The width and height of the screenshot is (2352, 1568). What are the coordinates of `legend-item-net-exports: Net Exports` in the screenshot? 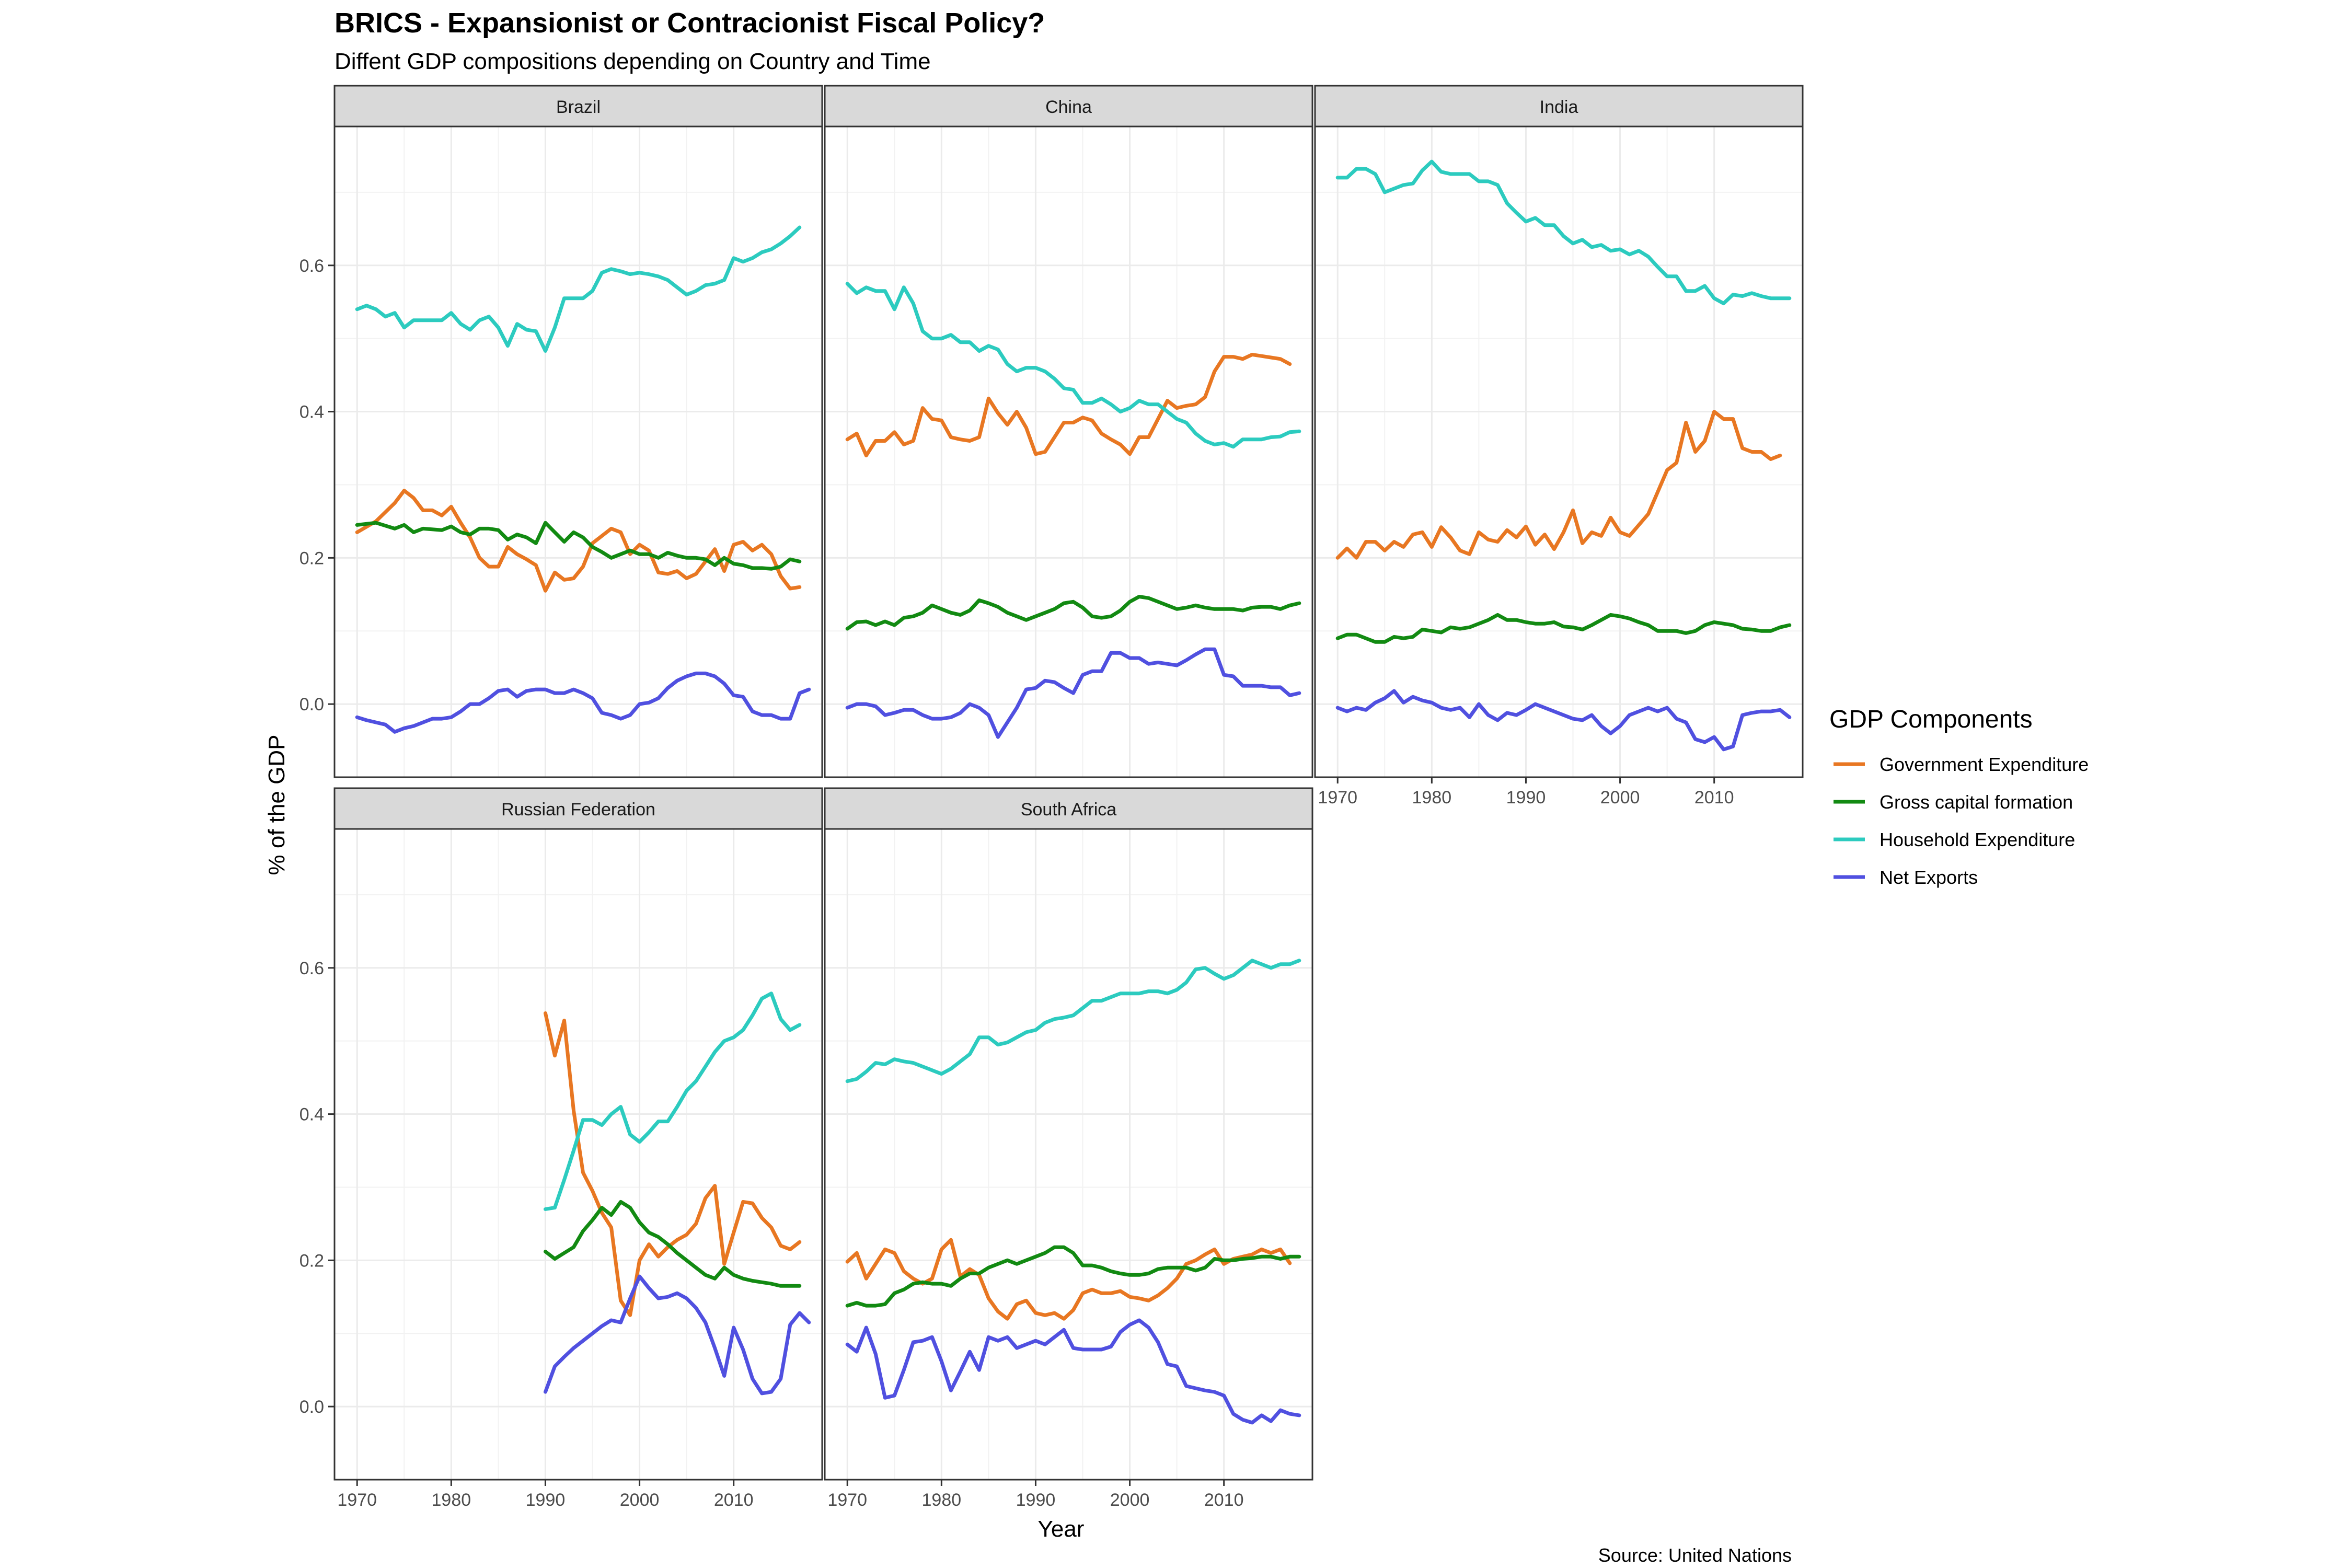 It's located at (1906, 877).